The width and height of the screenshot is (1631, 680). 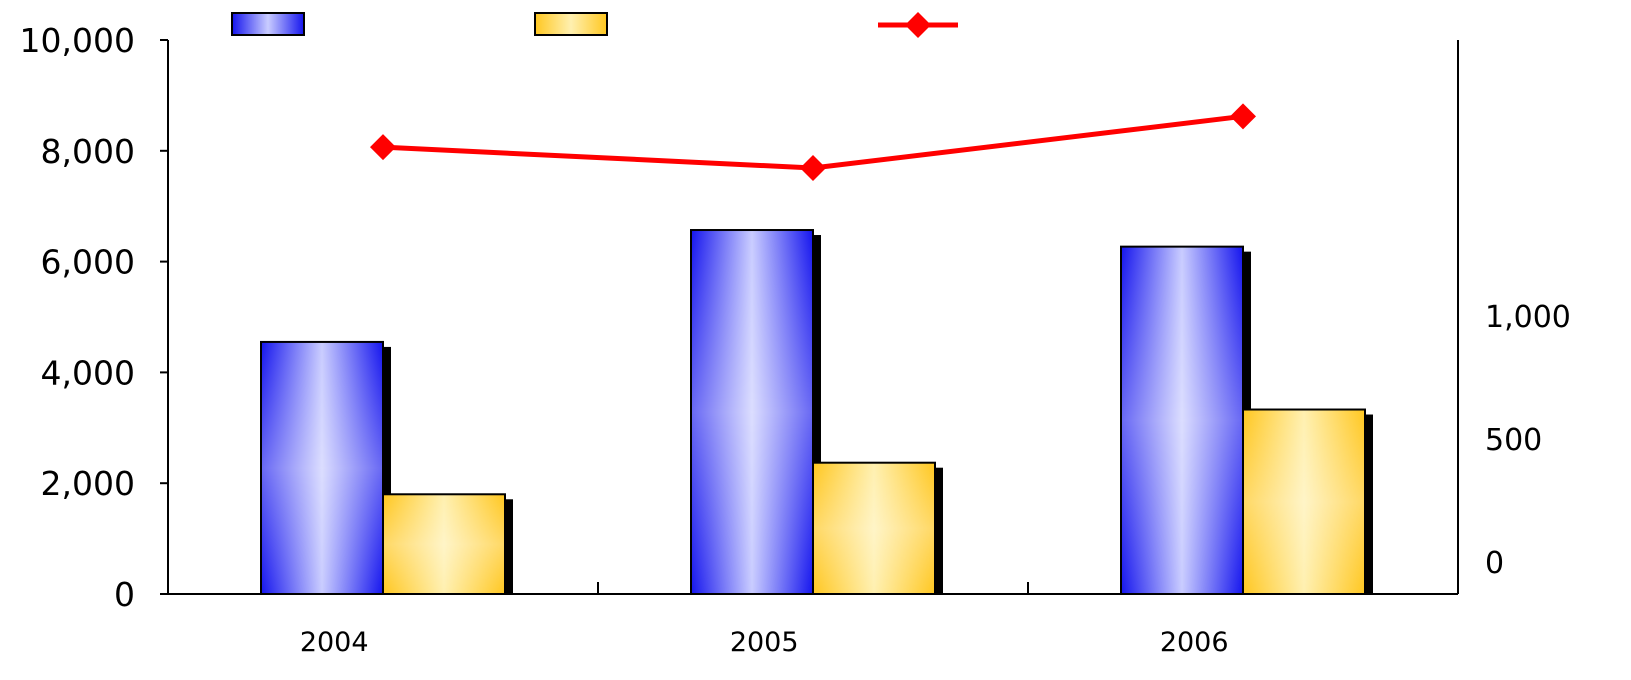 I want to click on legend-swatch-gold, so click(x=571, y=24).